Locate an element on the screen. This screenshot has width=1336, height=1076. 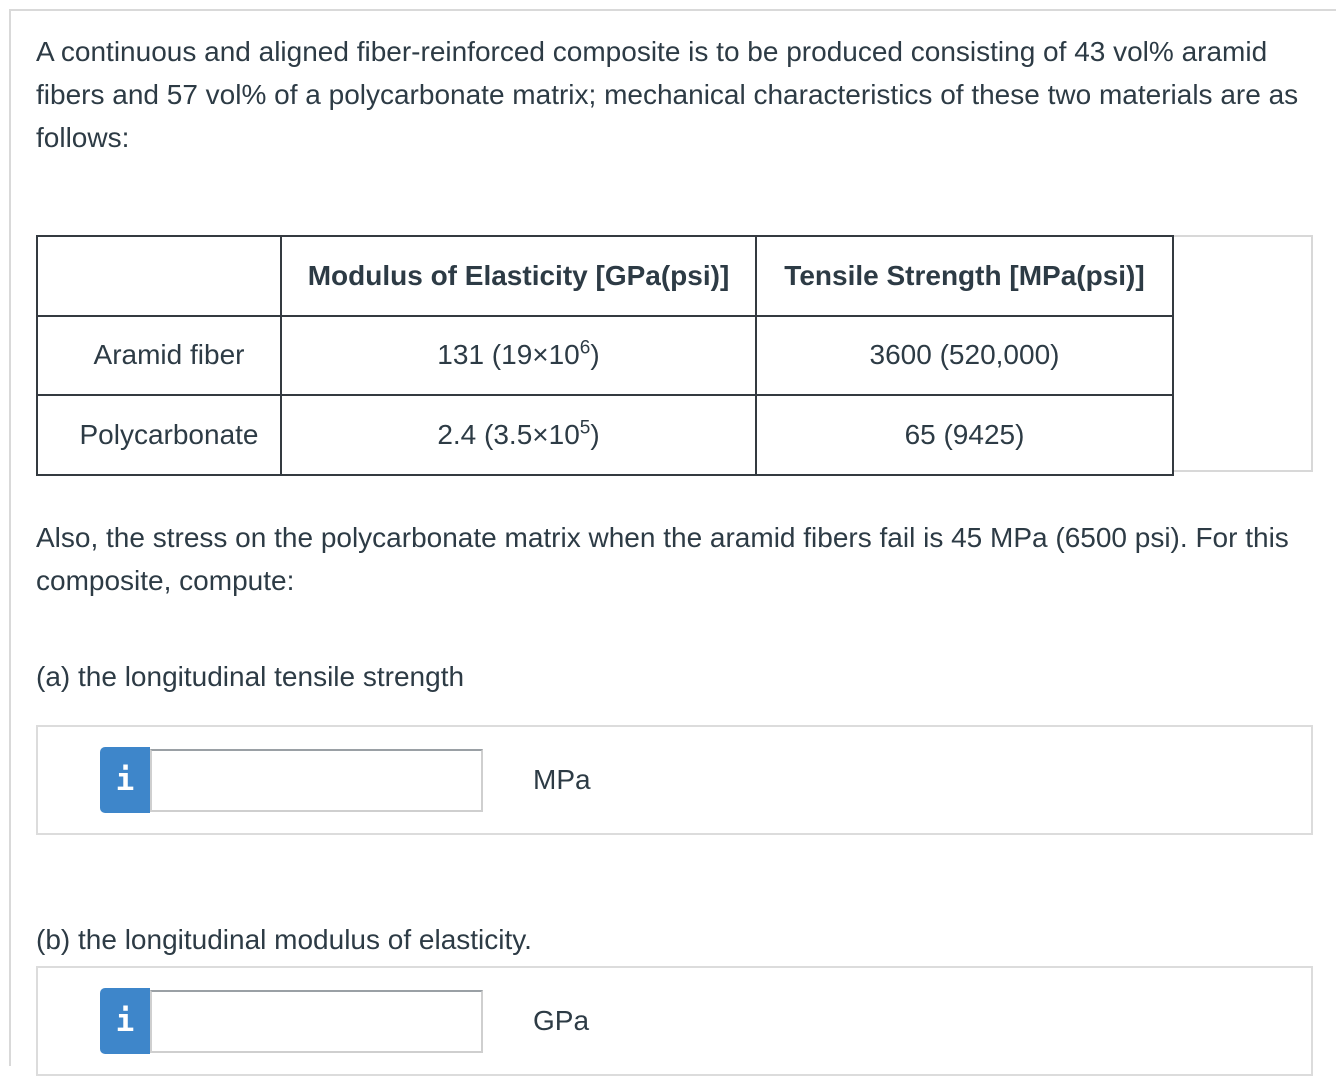
header-material is located at coordinates (159, 276).